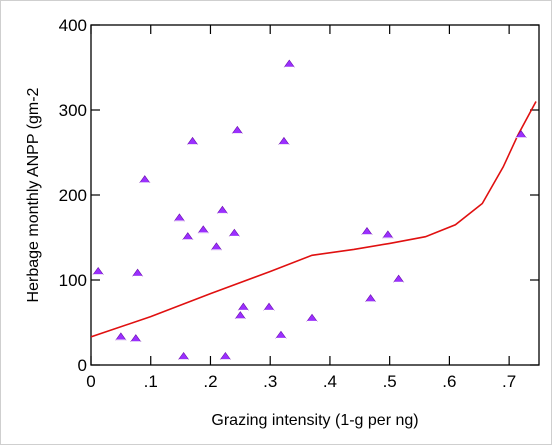 Image resolution: width=552 pixels, height=445 pixels. What do you see at coordinates (33, 194) in the screenshot?
I see `y-axis-title: Herbage monthly ANPP (gm-2` at bounding box center [33, 194].